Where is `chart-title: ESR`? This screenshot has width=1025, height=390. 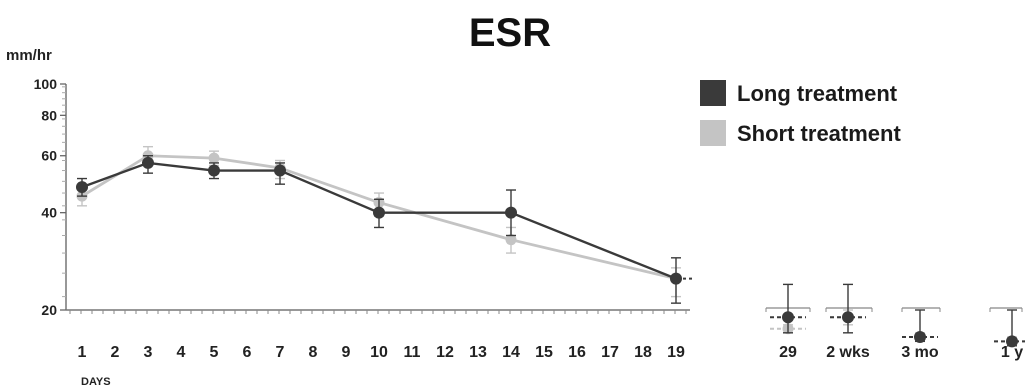 chart-title: ESR is located at coordinates (510, 33).